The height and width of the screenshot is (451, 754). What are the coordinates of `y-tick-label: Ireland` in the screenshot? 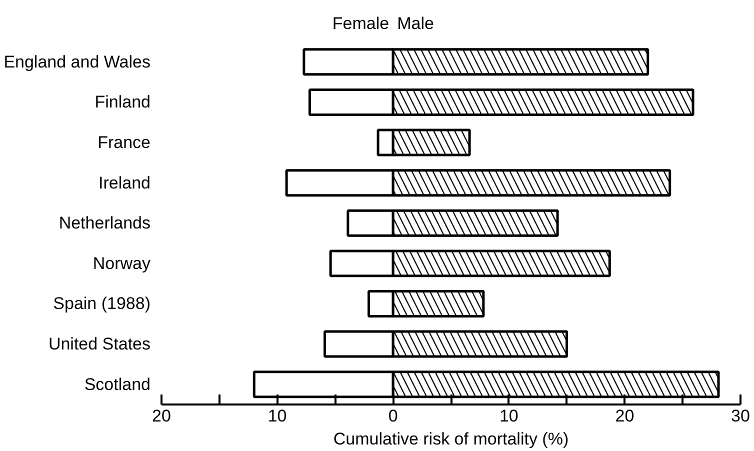 It's located at (124, 182).